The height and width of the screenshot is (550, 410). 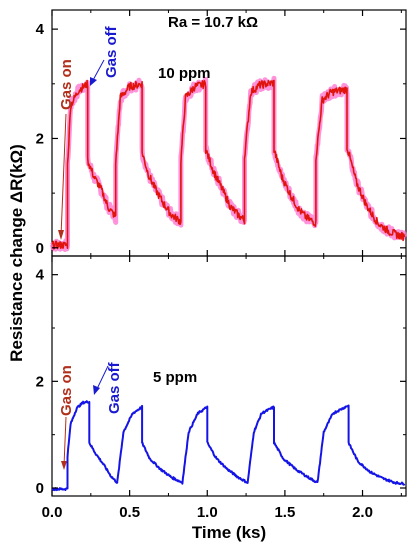 I want to click on top-gas-on-arrow, so click(x=63, y=175).